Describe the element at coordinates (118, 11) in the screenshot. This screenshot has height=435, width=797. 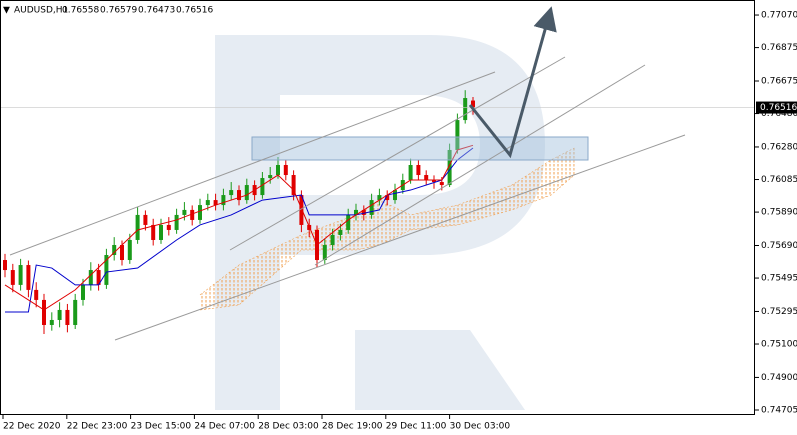
I see `header-value: 0.76579` at that location.